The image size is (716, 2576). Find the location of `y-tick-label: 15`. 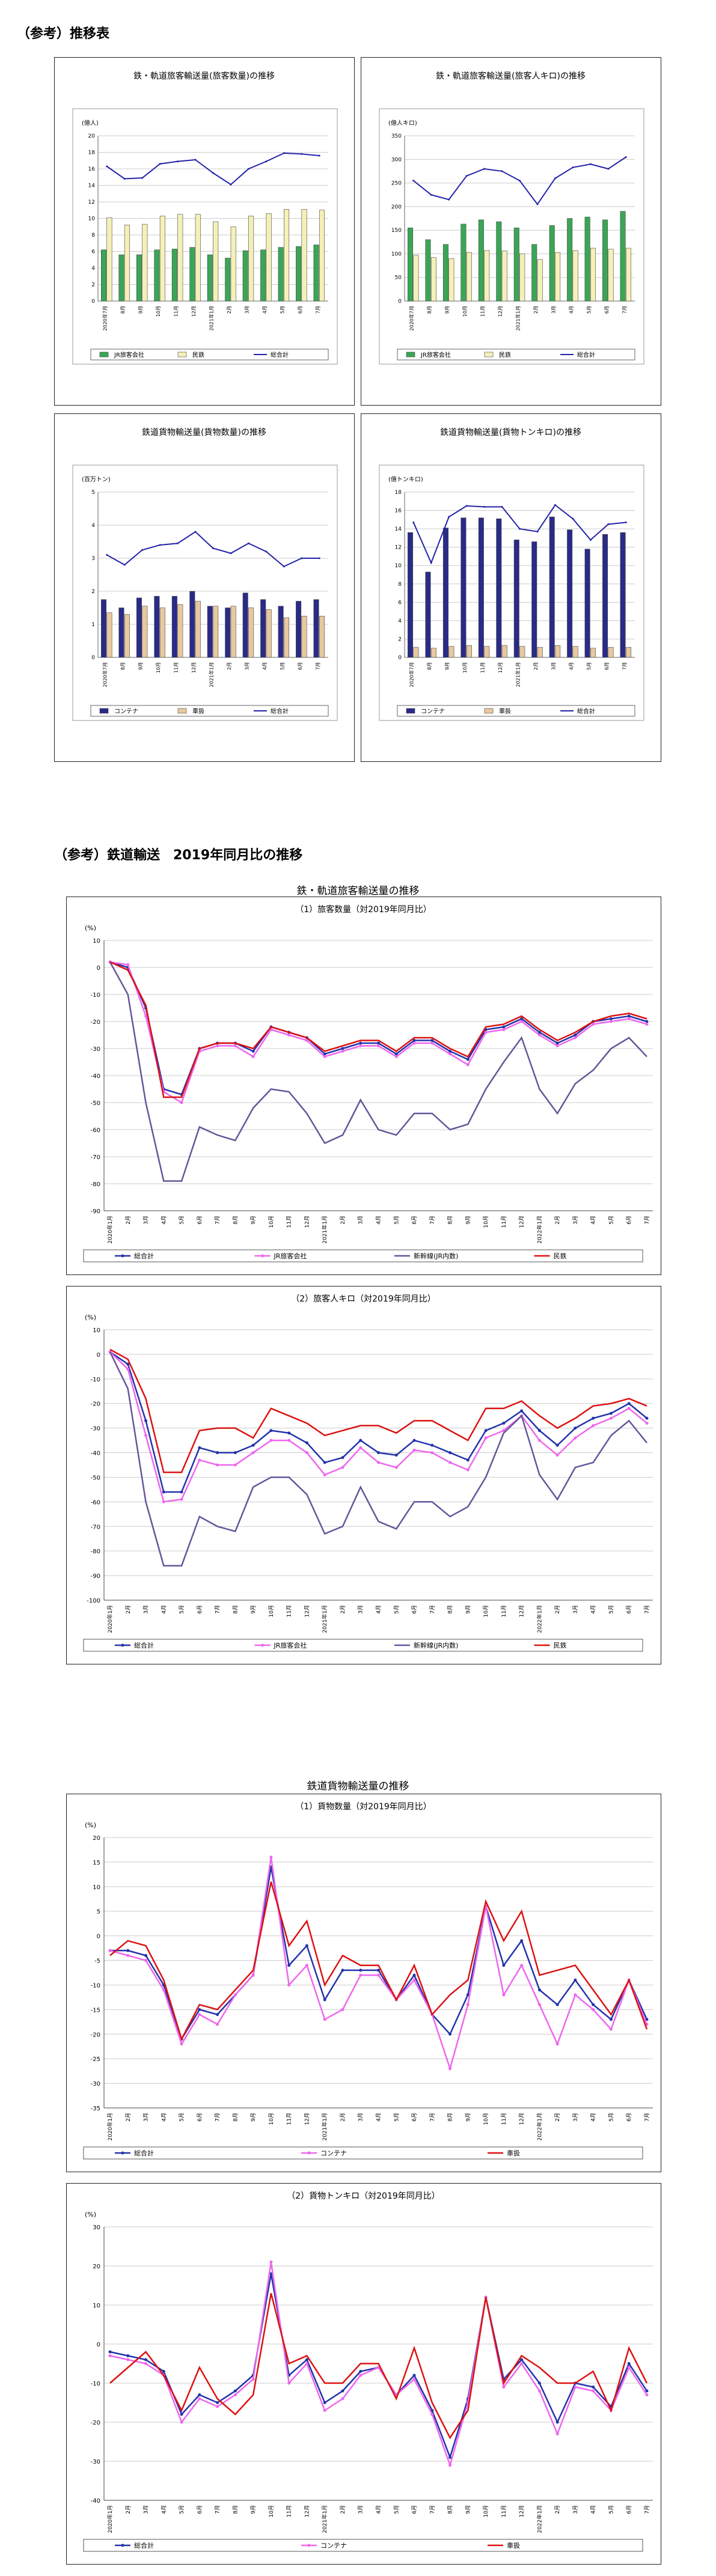

y-tick-label: 15 is located at coordinates (96, 1863).